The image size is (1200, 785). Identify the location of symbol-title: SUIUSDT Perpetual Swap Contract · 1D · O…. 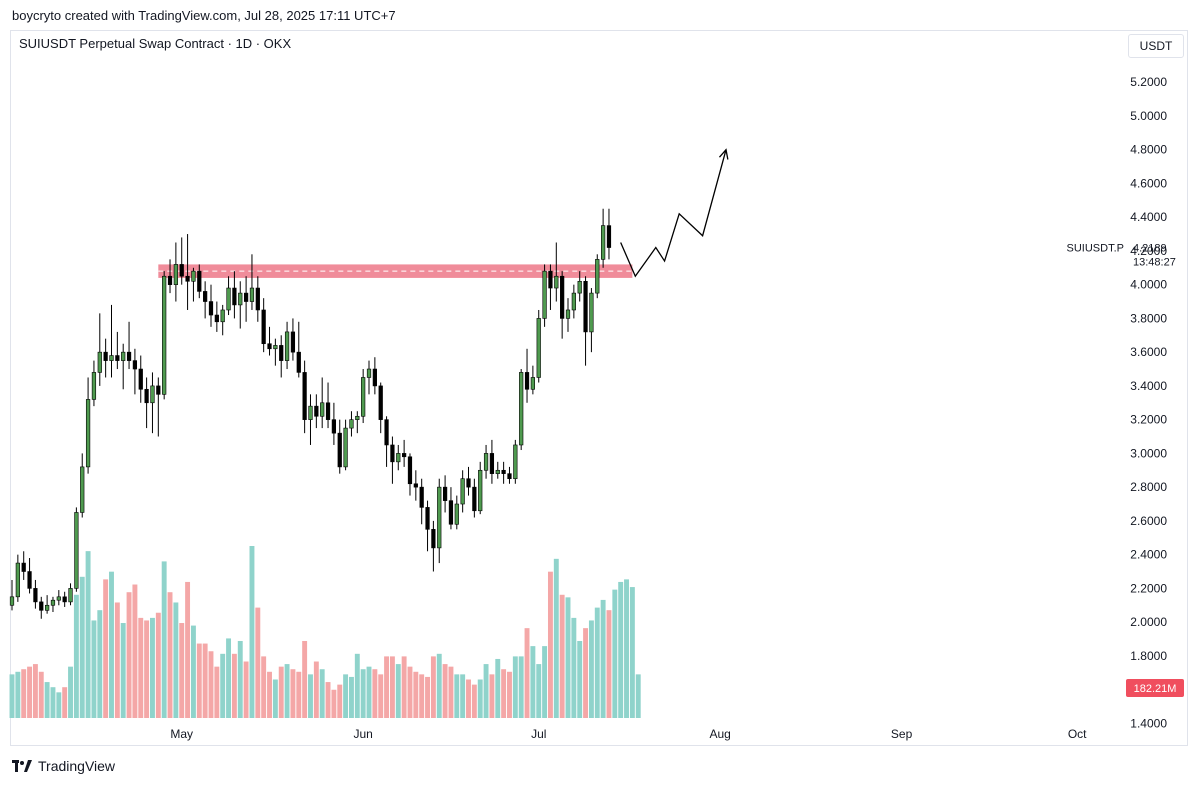
(155, 43).